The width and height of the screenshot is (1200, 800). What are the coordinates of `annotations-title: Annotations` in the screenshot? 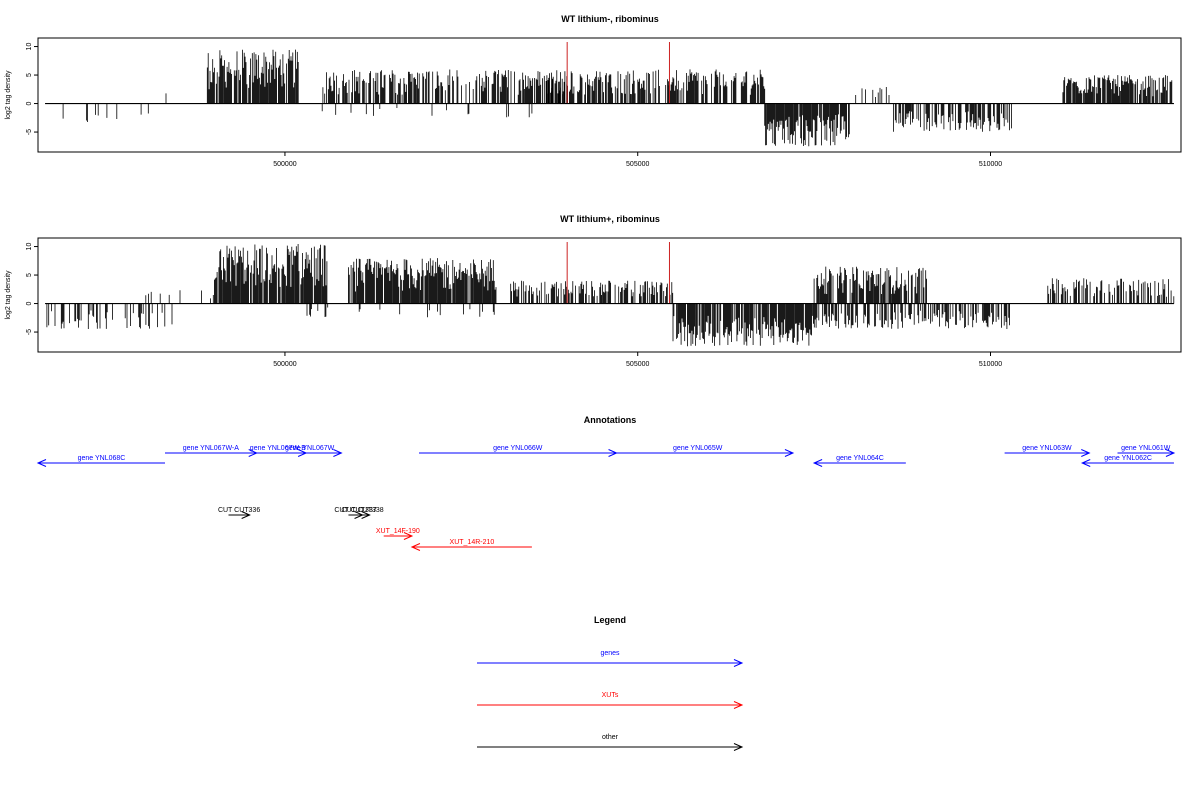 It's located at (610, 420).